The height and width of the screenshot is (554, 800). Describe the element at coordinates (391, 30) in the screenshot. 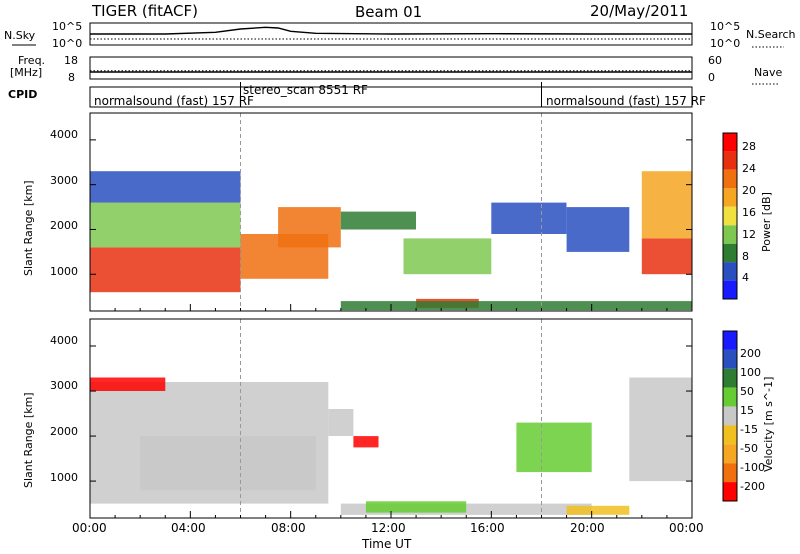

I see `series-line-n-sky` at that location.